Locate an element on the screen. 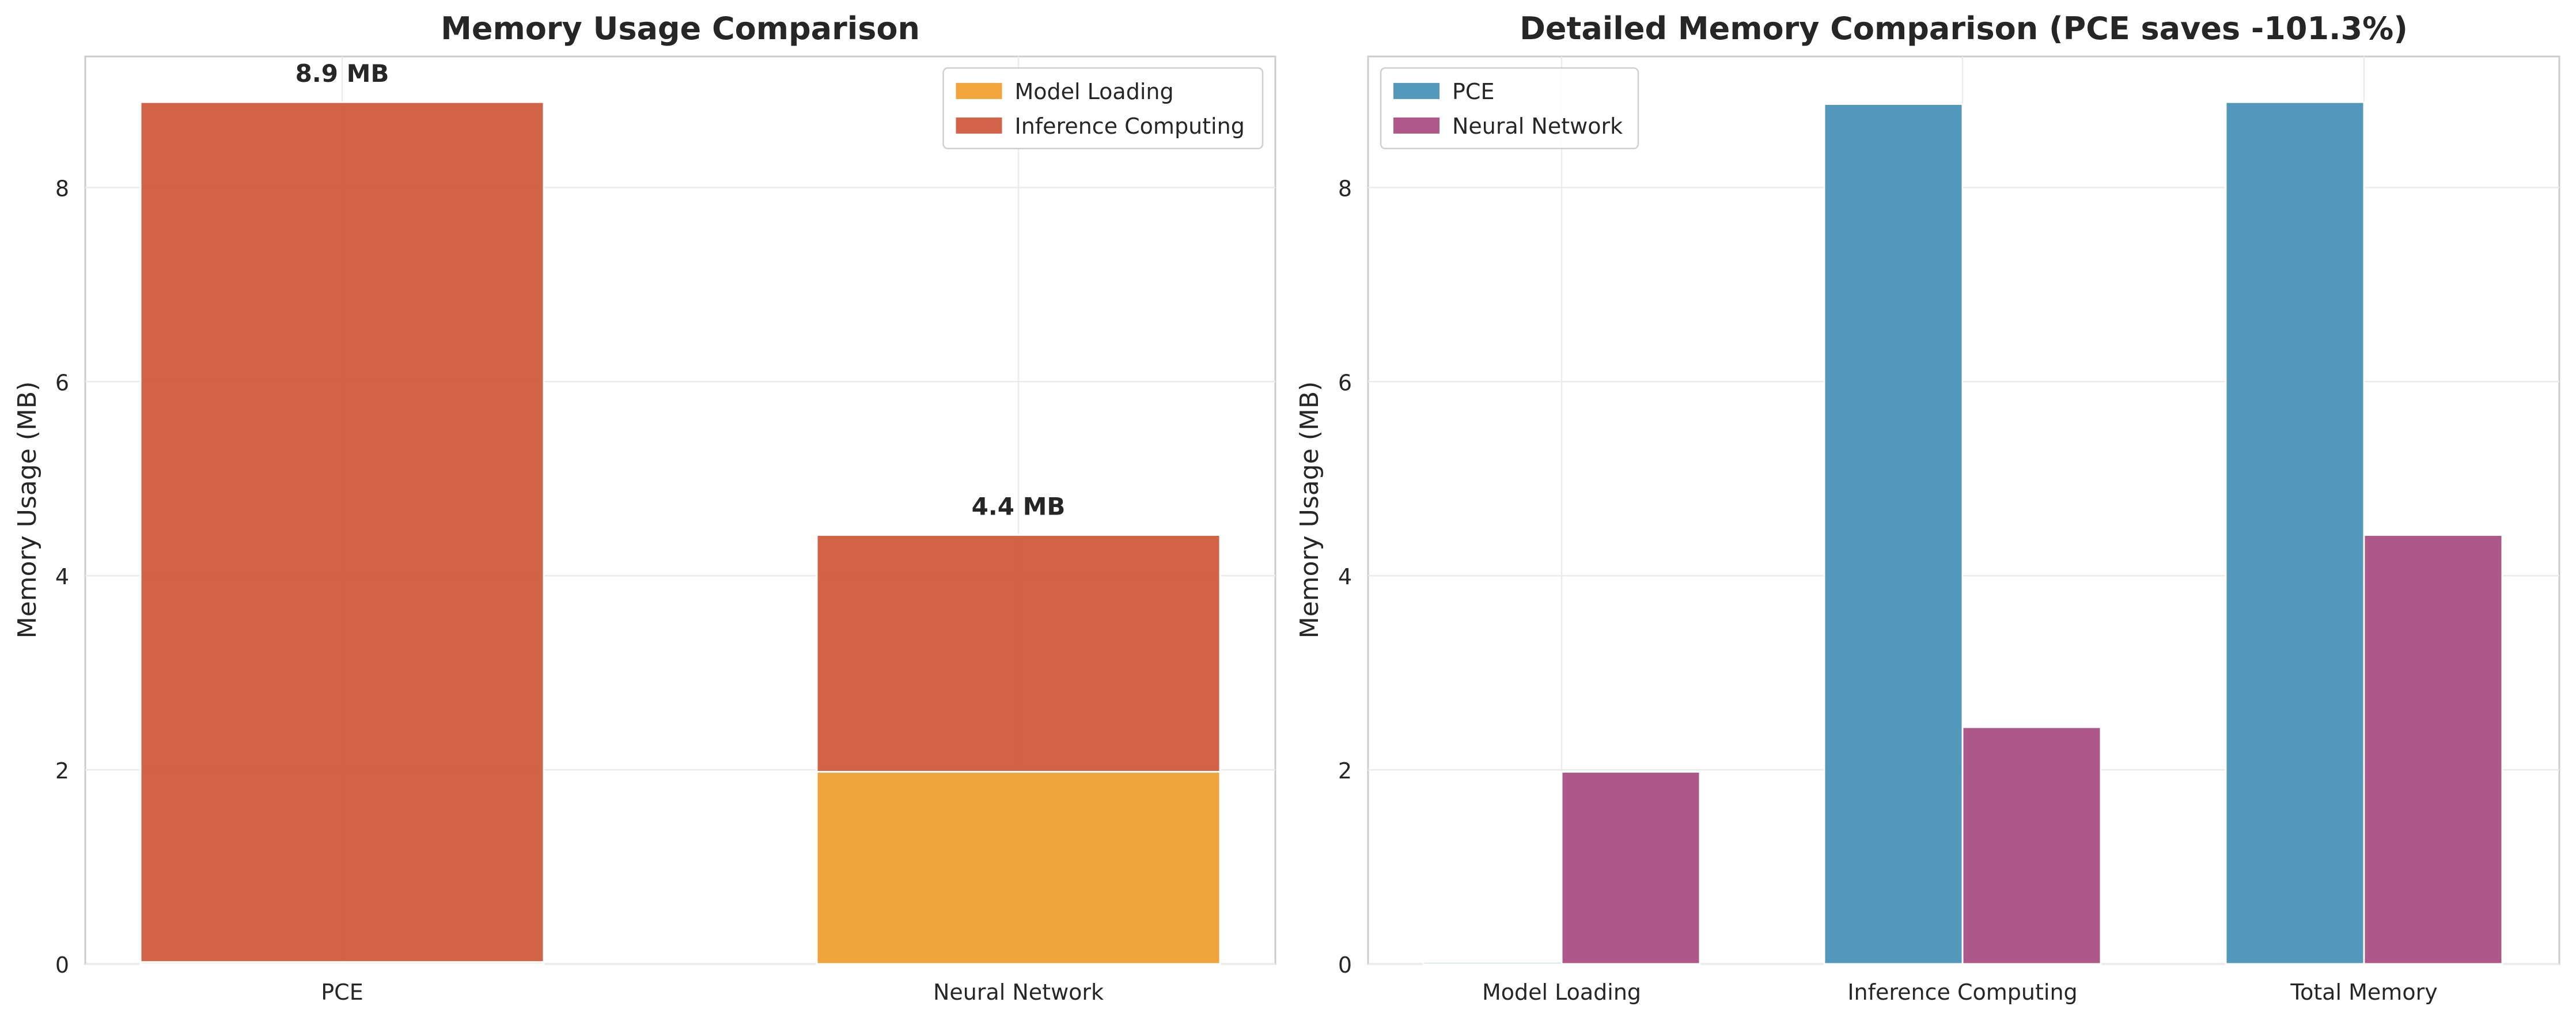 This screenshot has width=2576, height=1021. x-tick-label: PCE is located at coordinates (342, 993).